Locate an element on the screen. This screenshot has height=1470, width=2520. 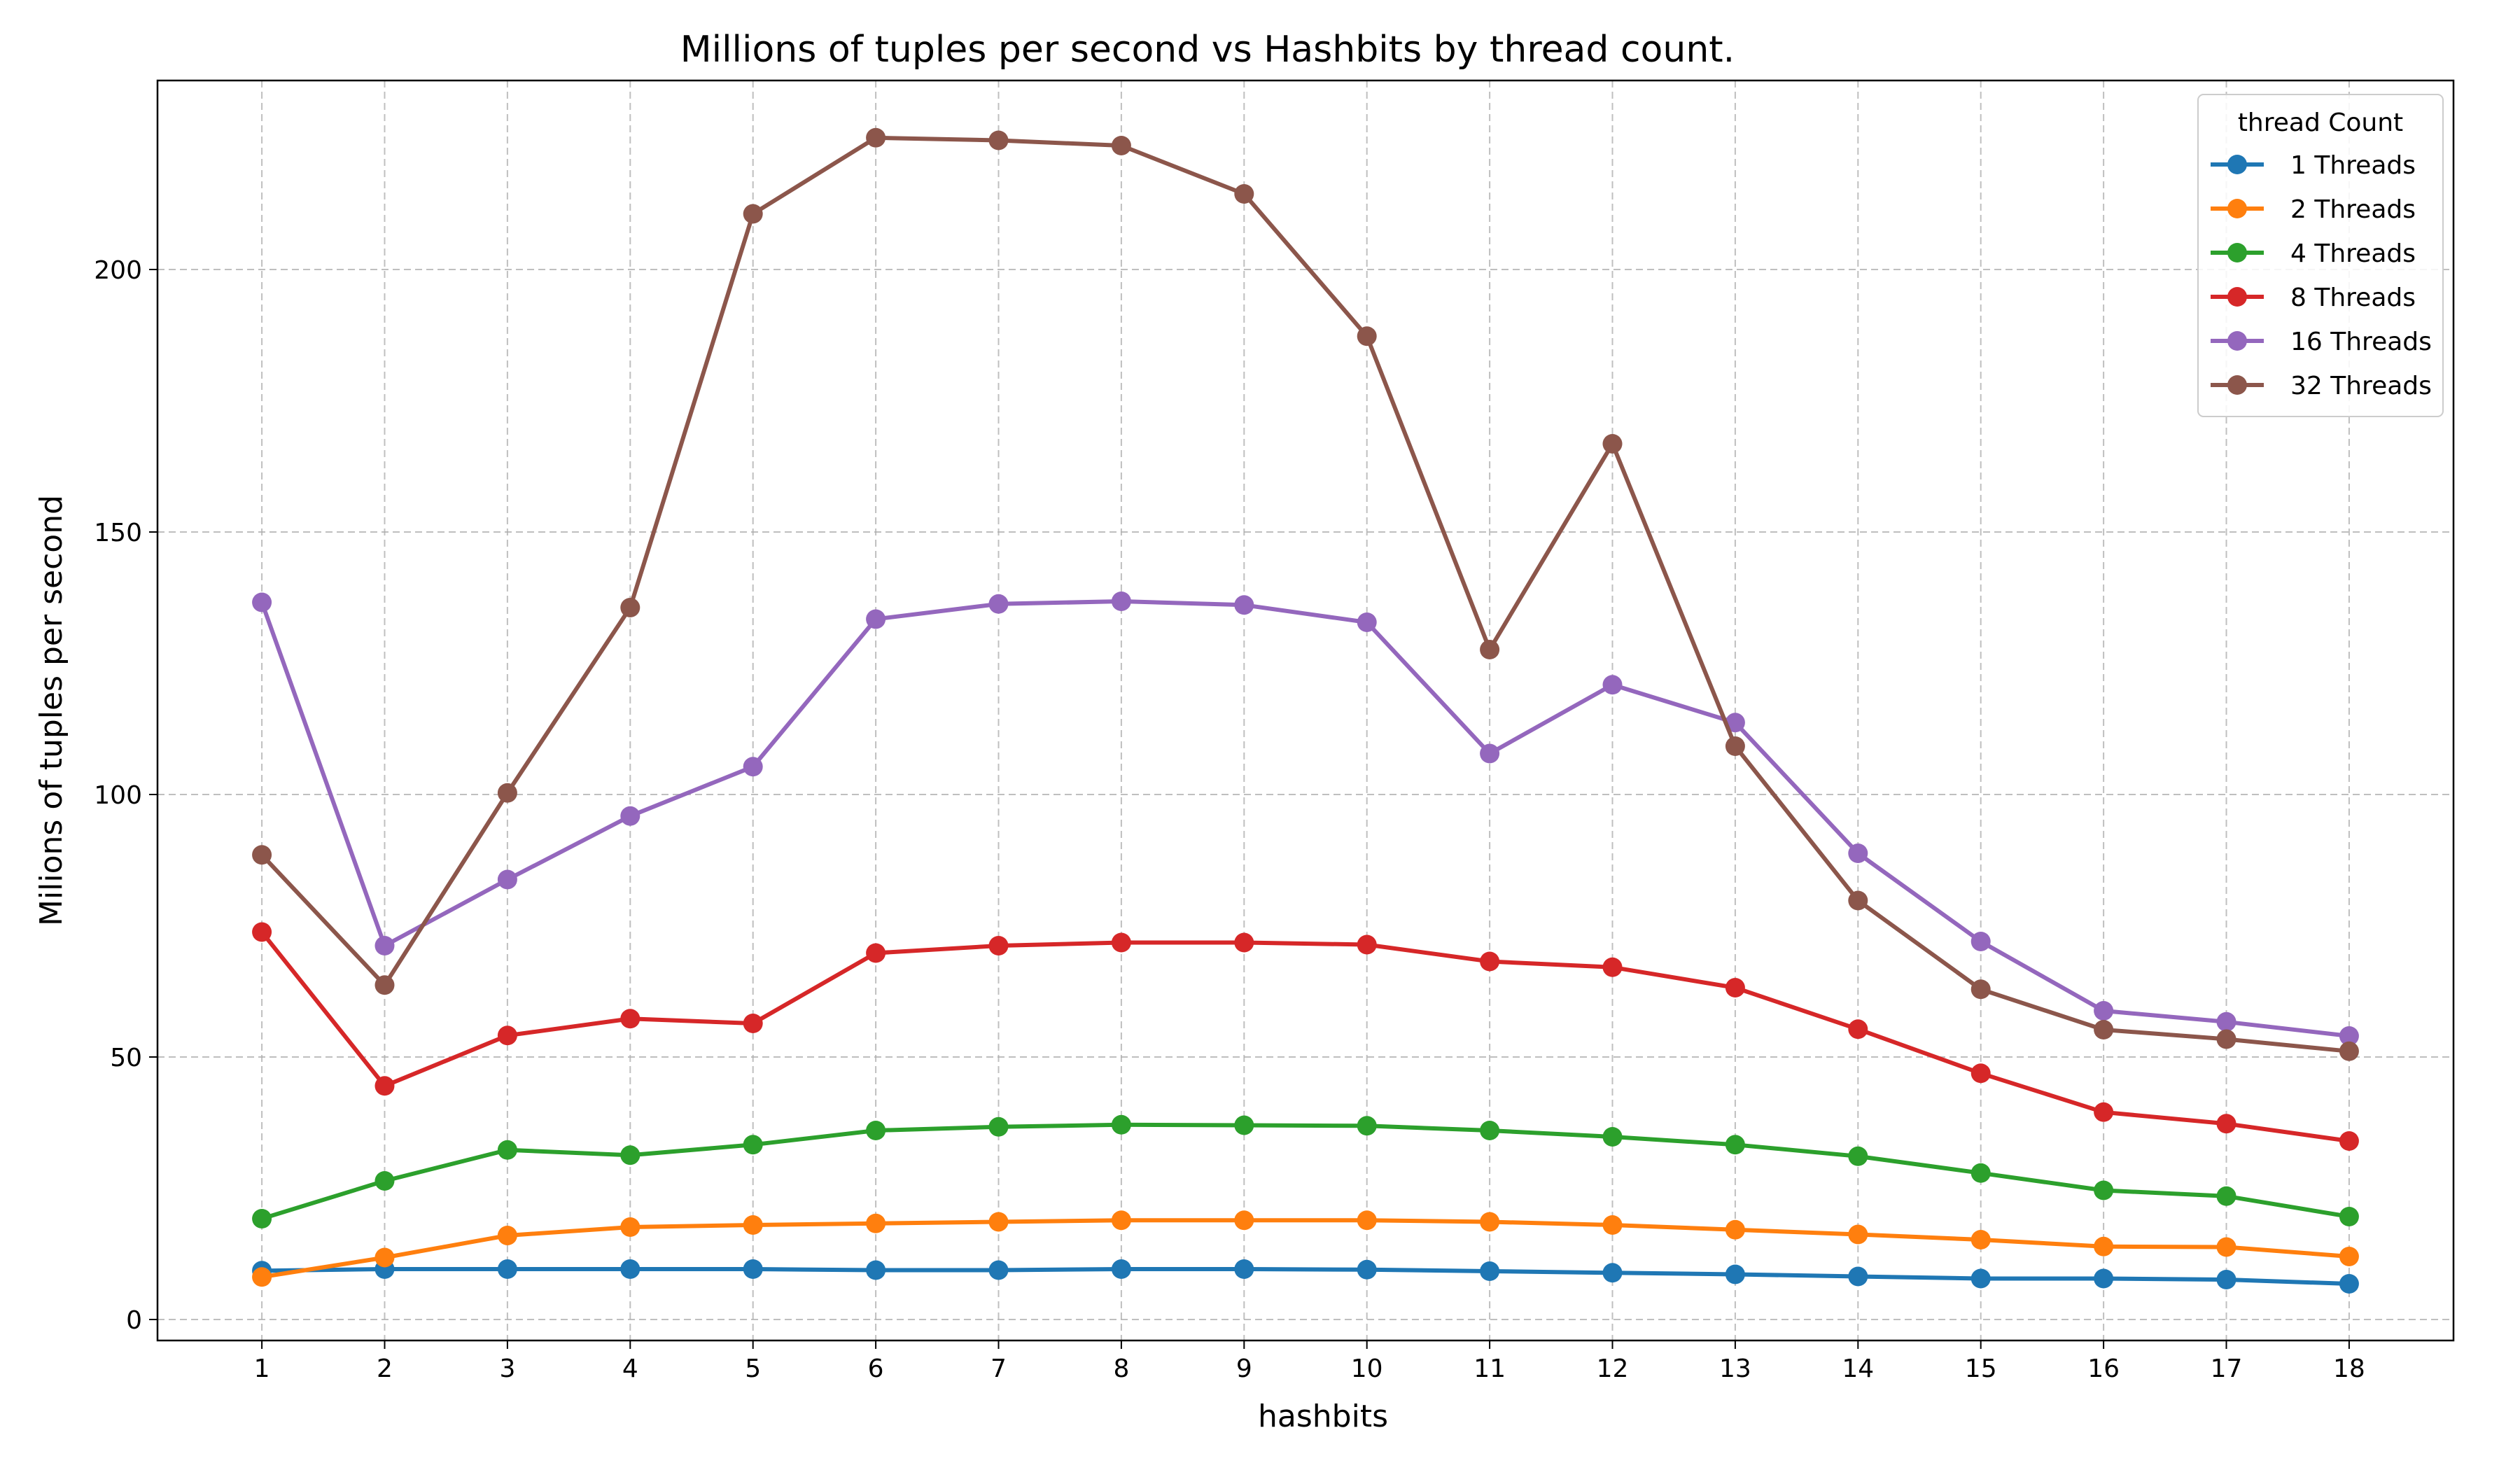
y-tick-label: 50 is located at coordinates (126, 1058).